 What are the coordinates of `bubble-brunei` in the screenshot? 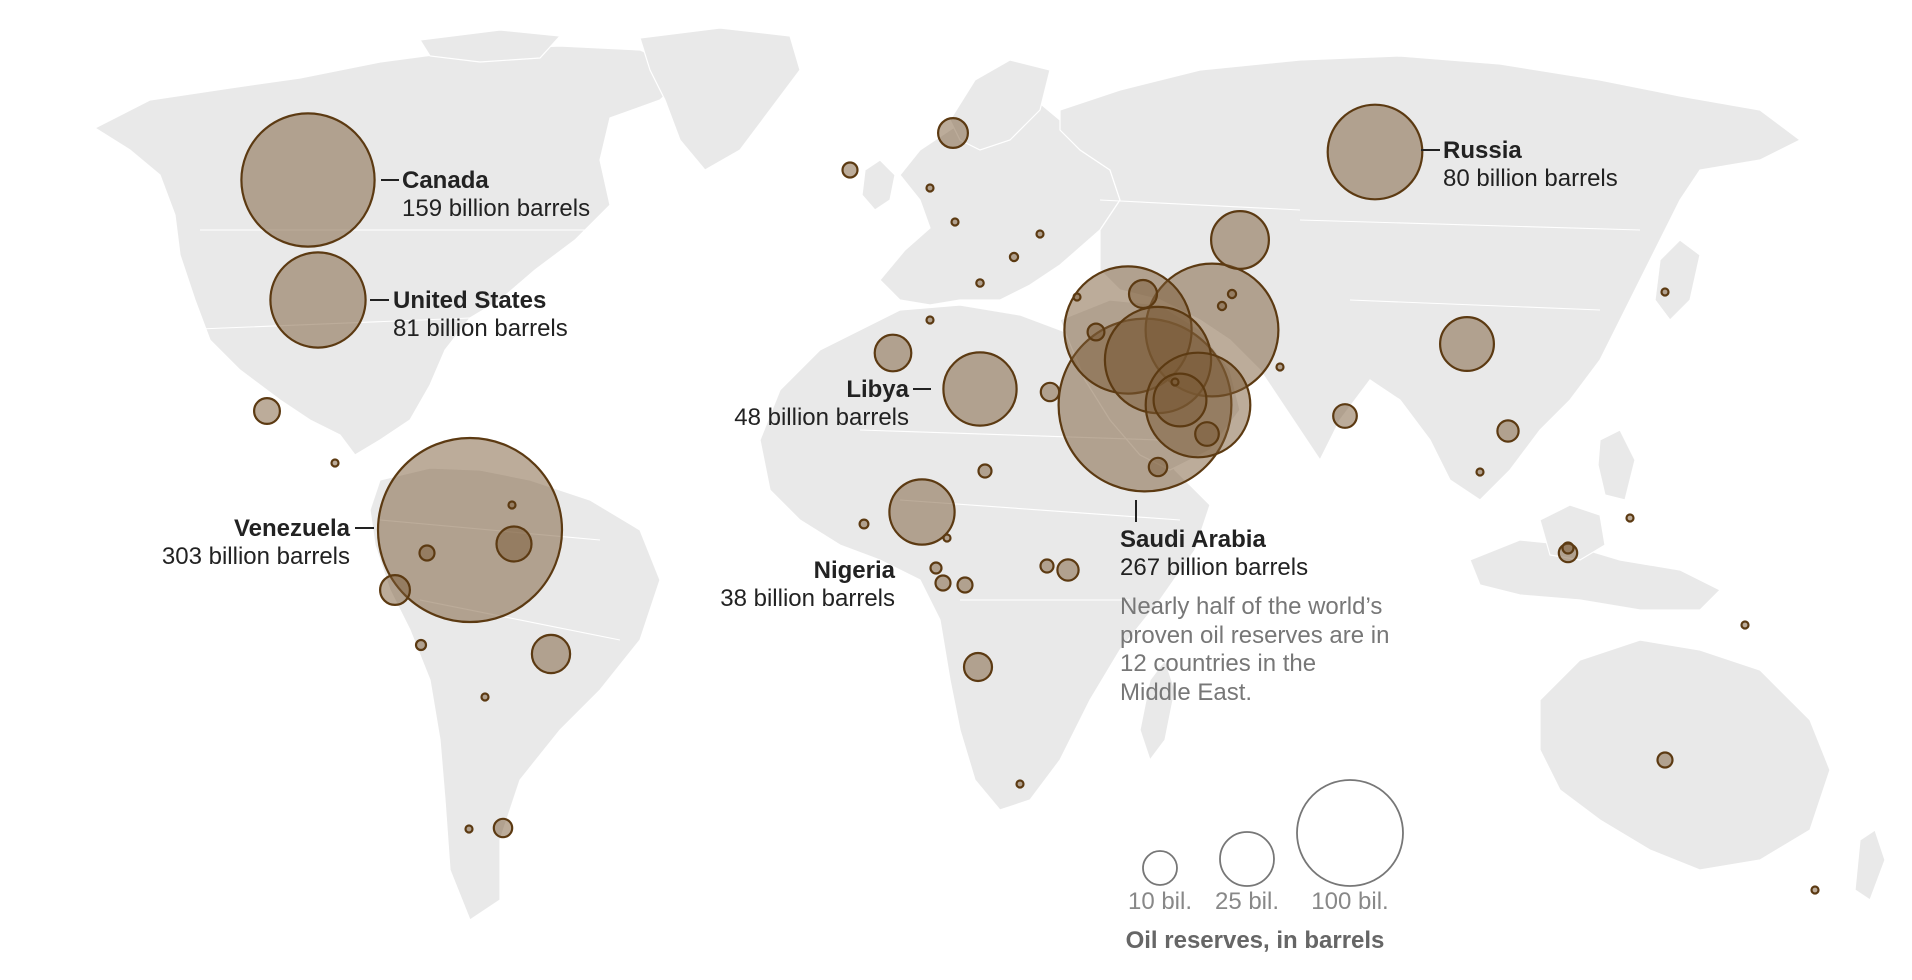 It's located at (1568, 548).